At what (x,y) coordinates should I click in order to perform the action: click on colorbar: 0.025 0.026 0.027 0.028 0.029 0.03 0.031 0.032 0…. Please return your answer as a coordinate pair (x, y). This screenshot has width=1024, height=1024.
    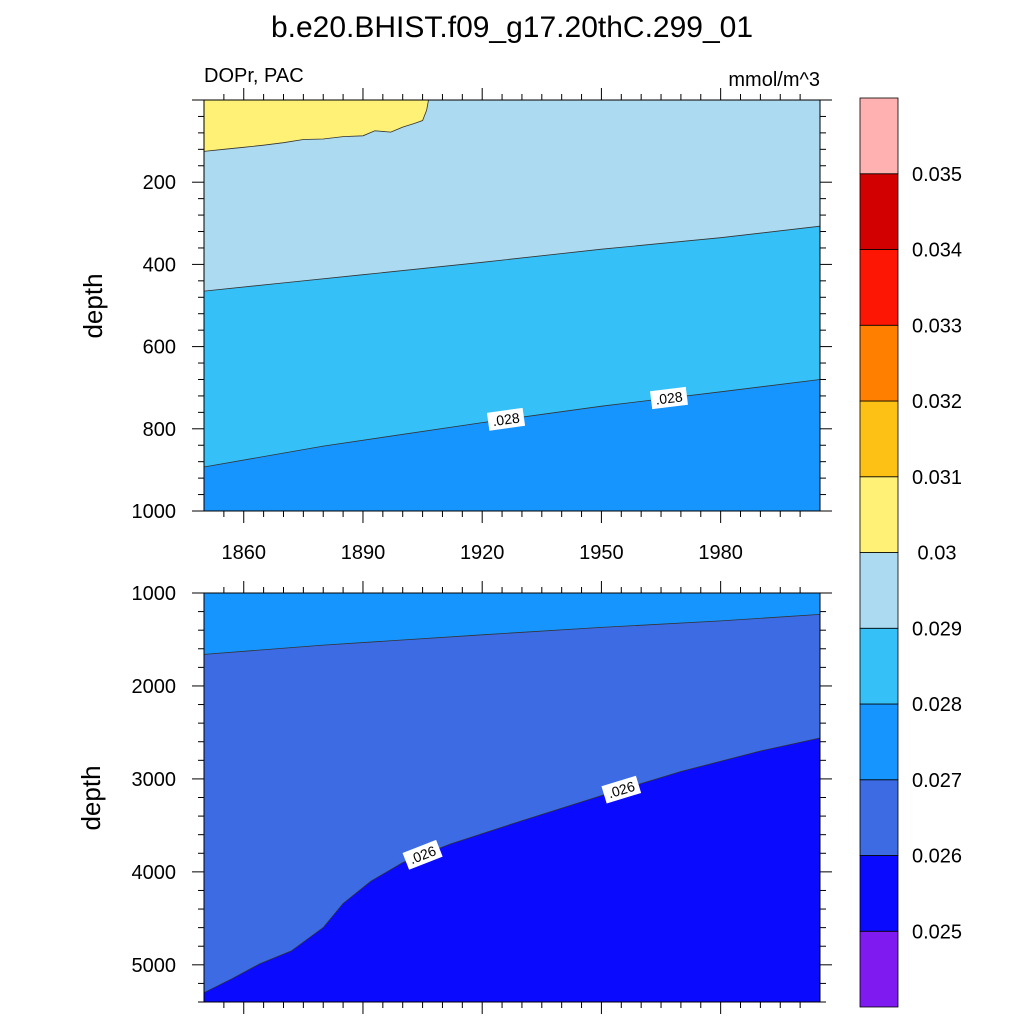
    Looking at the image, I should click on (910, 552).